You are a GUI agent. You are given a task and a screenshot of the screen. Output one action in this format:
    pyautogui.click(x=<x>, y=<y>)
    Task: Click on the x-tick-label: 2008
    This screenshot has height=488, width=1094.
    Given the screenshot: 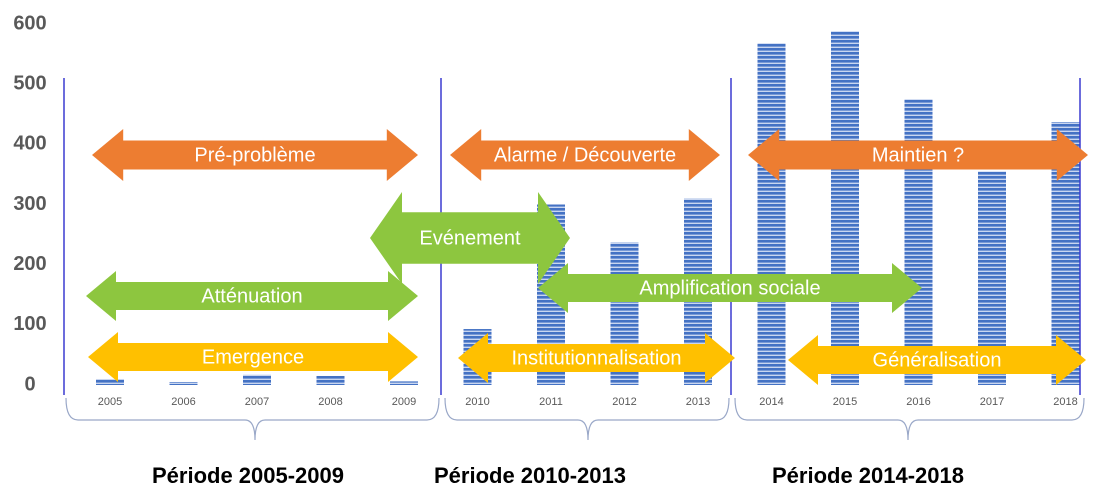 What is the action you would take?
    pyautogui.click(x=330, y=402)
    